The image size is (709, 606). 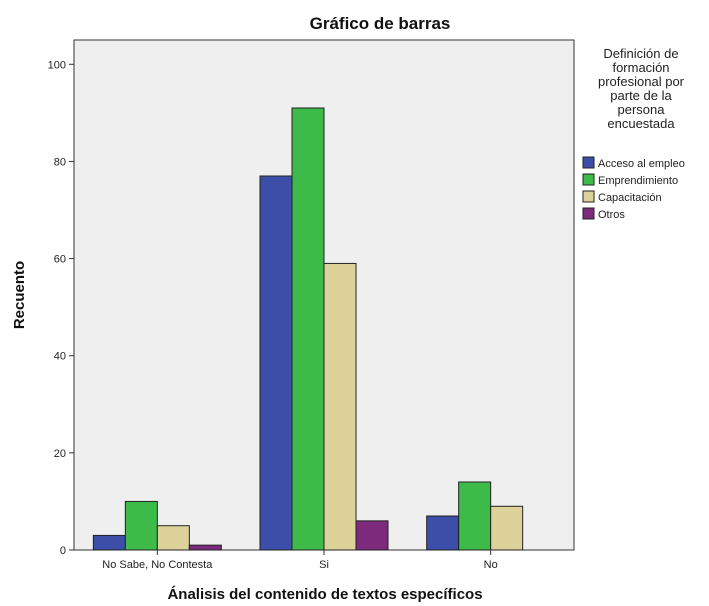 What do you see at coordinates (57, 65) in the screenshot?
I see `y-tick-label: 100` at bounding box center [57, 65].